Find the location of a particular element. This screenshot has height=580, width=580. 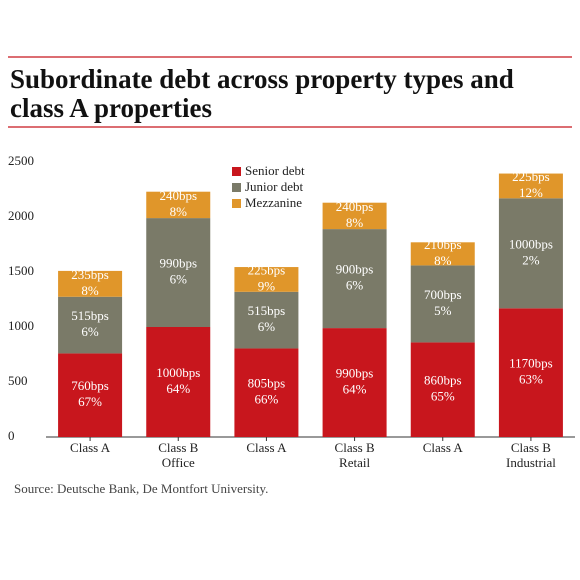

y-tick-label: 1500 is located at coordinates (21, 270).